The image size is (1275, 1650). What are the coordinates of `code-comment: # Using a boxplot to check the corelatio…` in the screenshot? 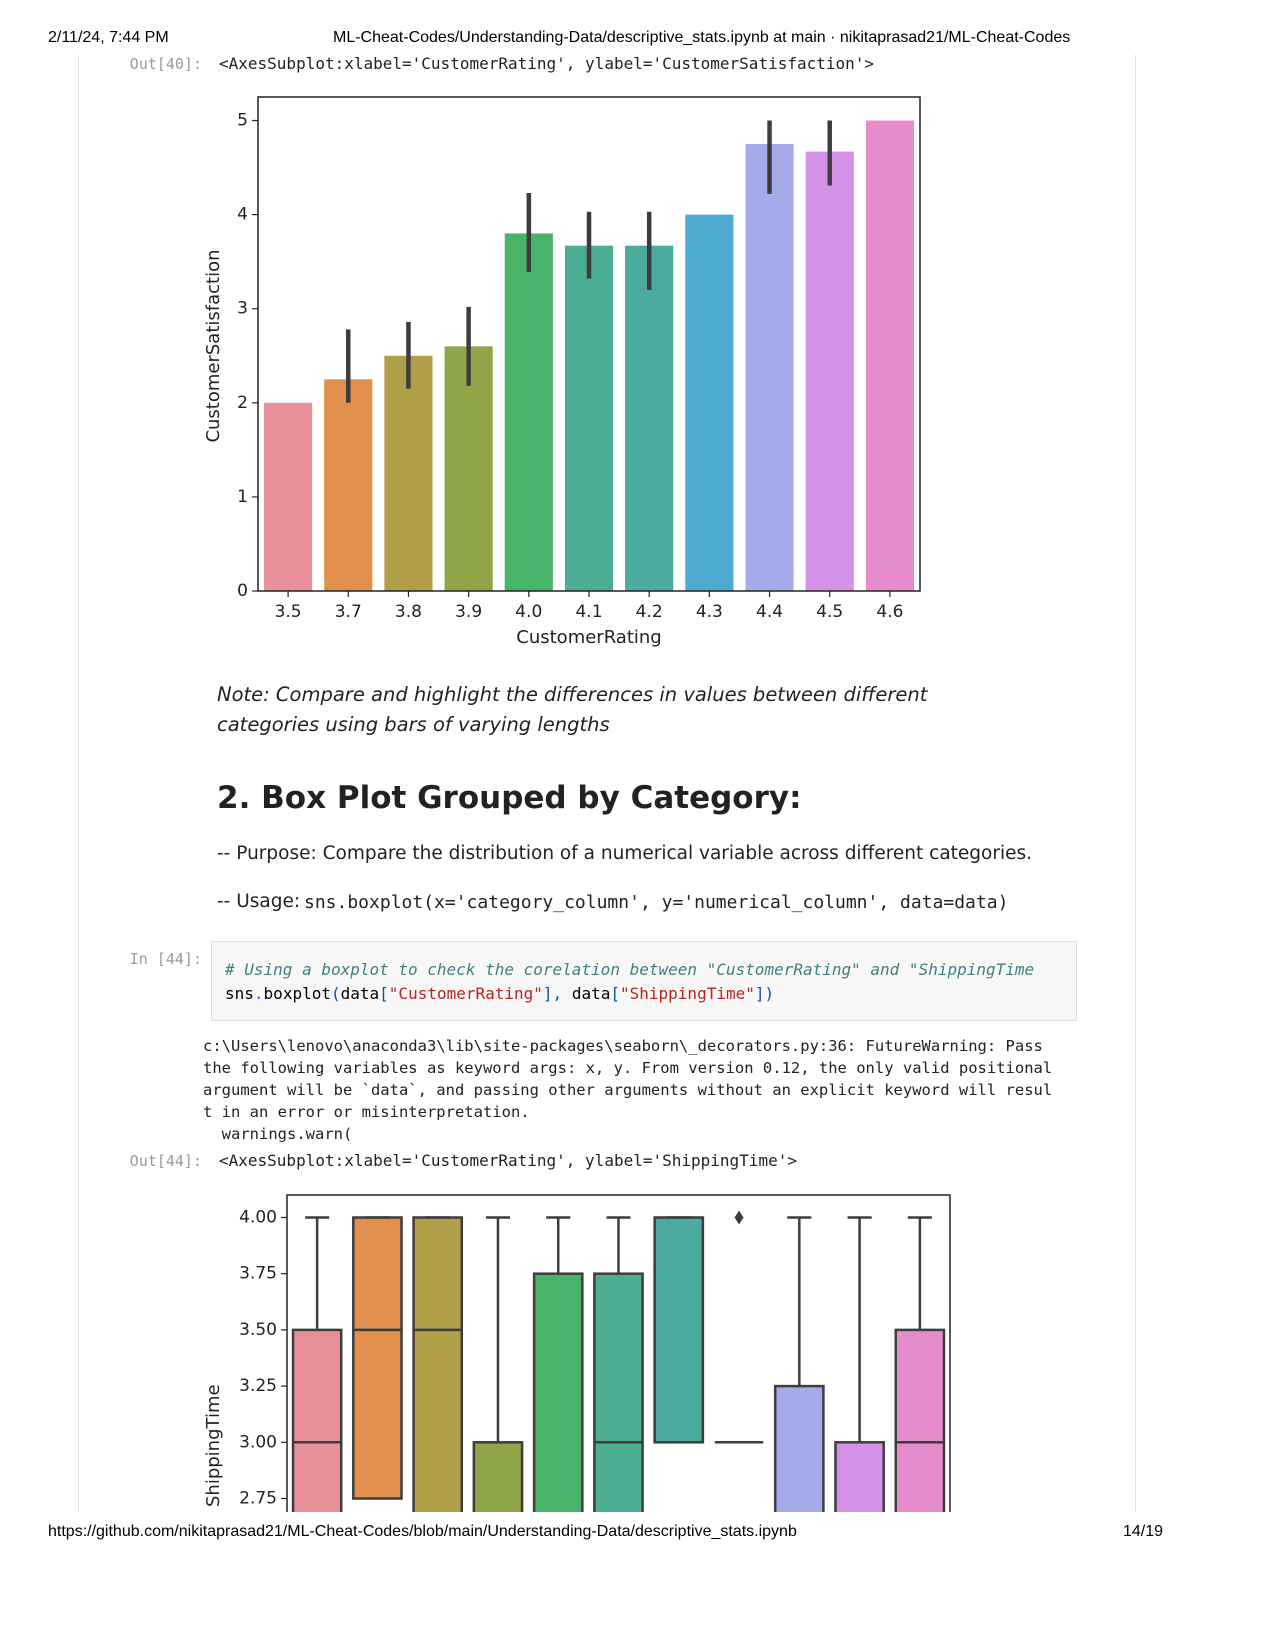 It's located at (630, 969).